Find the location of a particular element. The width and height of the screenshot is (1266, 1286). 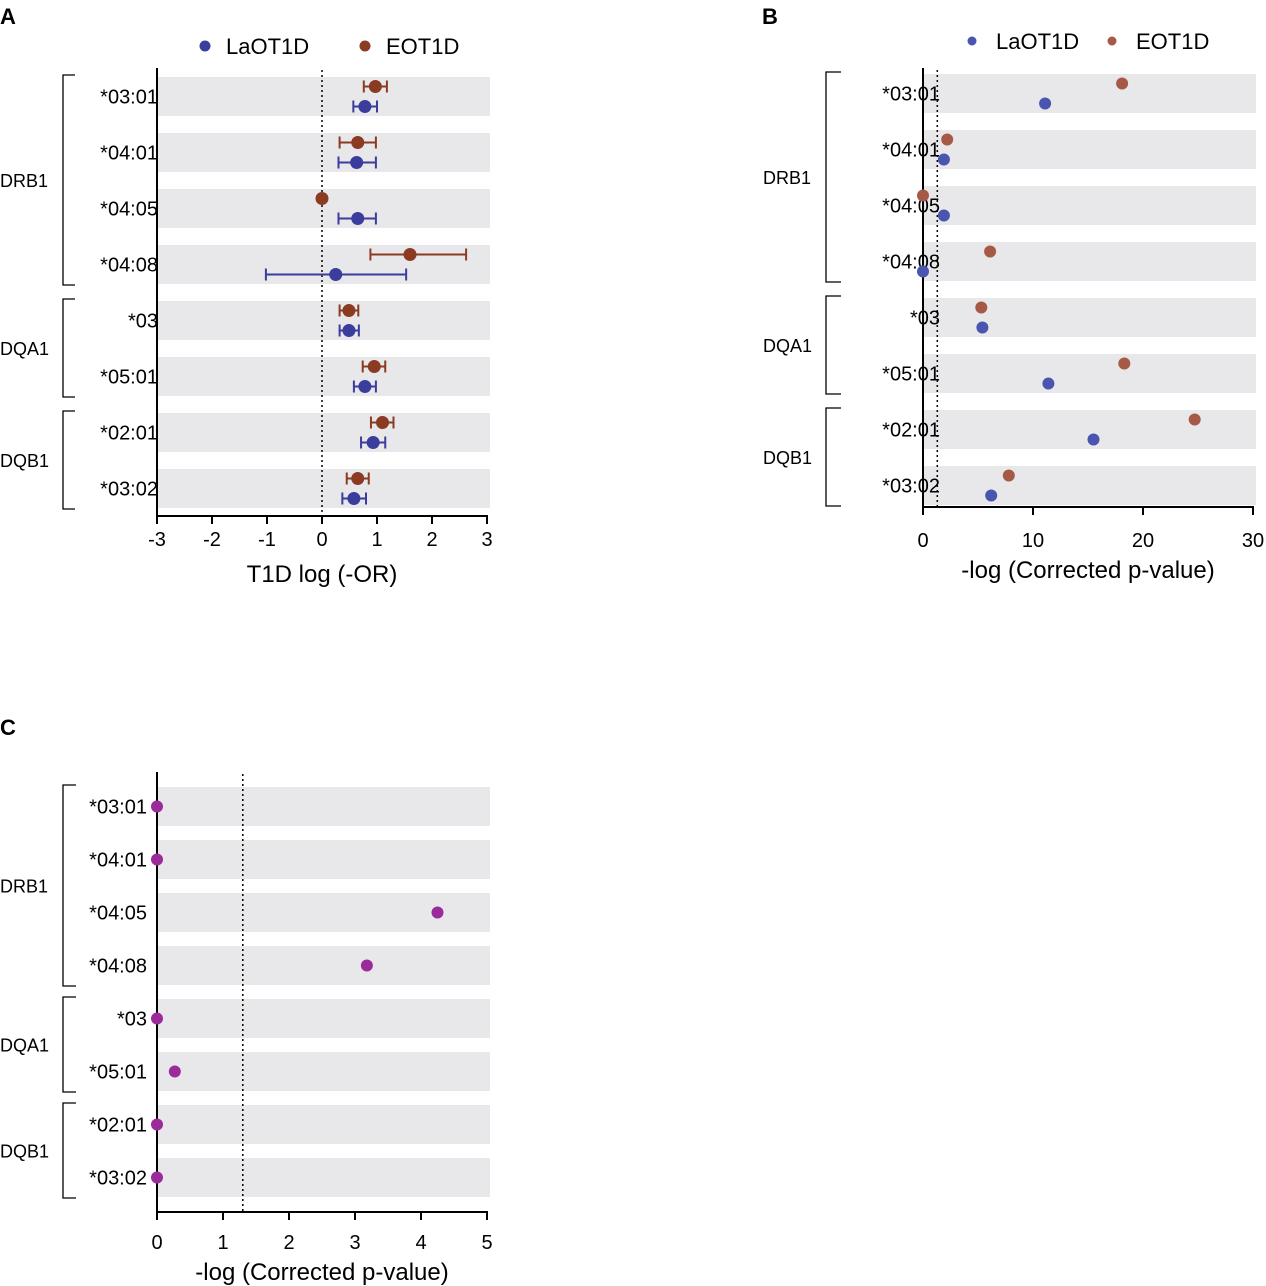

panel-c-category-label: *04:05 is located at coordinates (118, 914).